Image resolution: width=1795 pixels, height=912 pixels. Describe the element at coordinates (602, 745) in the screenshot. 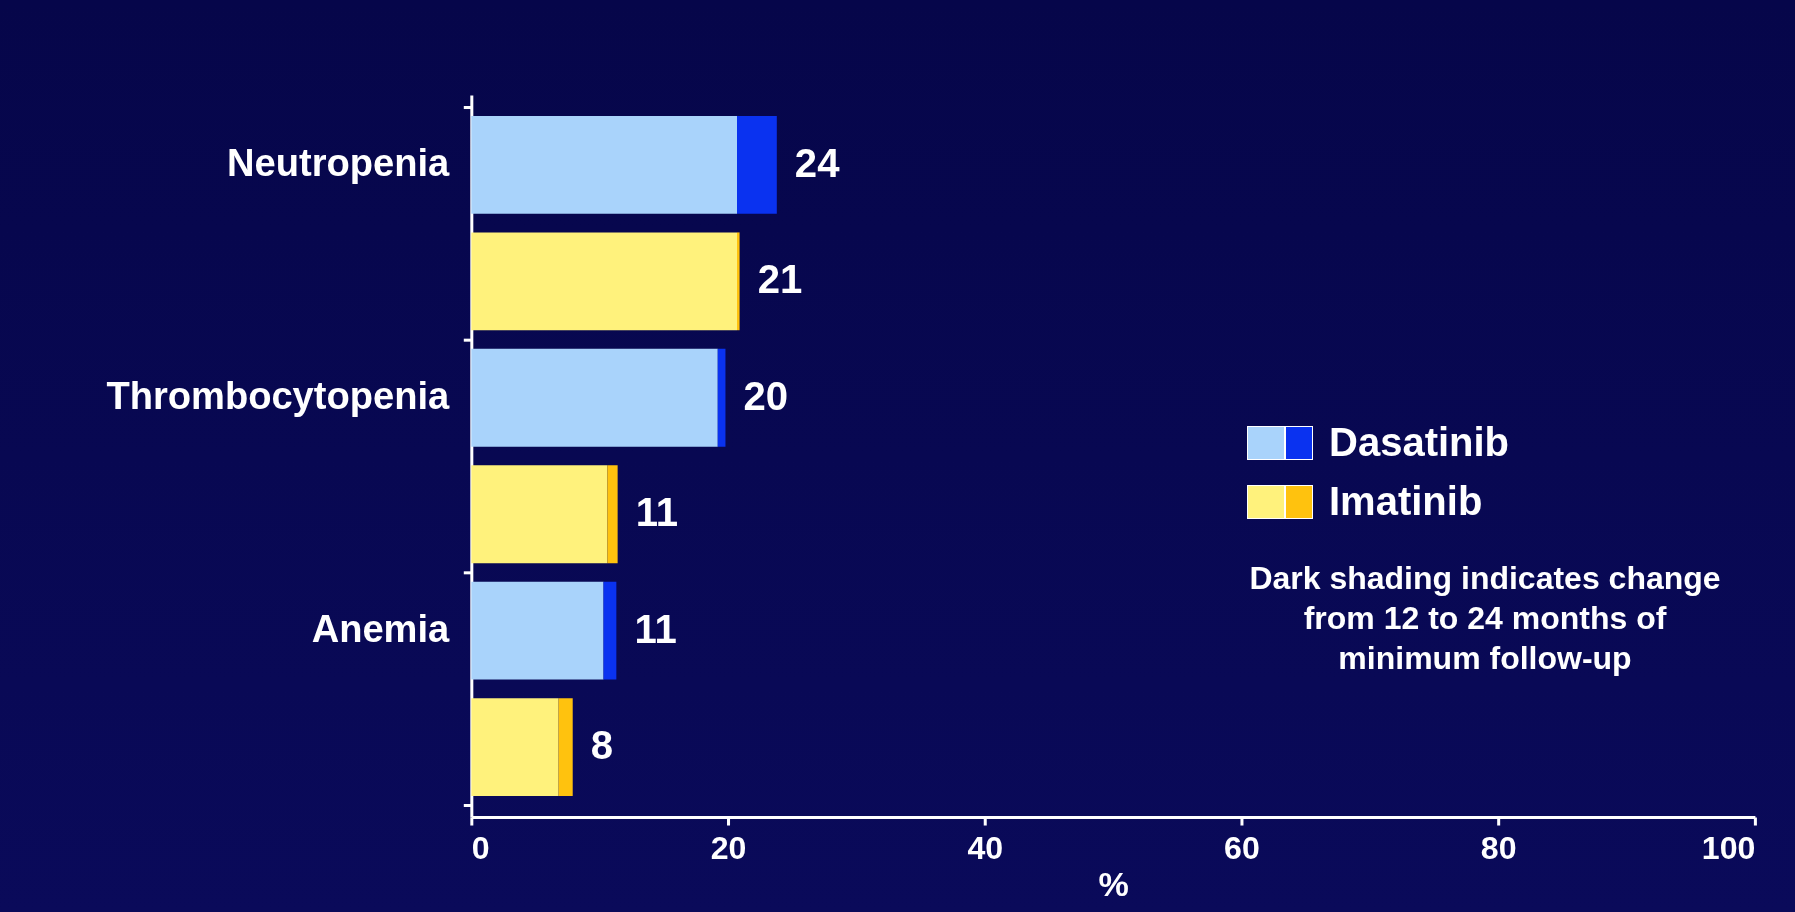

I see `total-label: 8` at that location.